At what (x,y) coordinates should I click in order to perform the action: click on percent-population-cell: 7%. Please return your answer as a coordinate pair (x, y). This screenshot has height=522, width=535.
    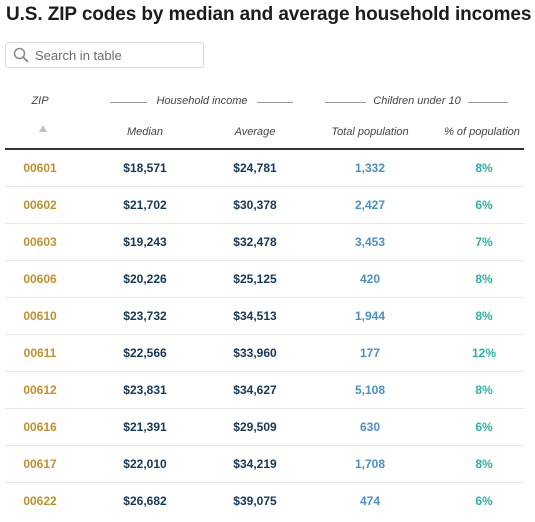
    Looking at the image, I should click on (484, 242).